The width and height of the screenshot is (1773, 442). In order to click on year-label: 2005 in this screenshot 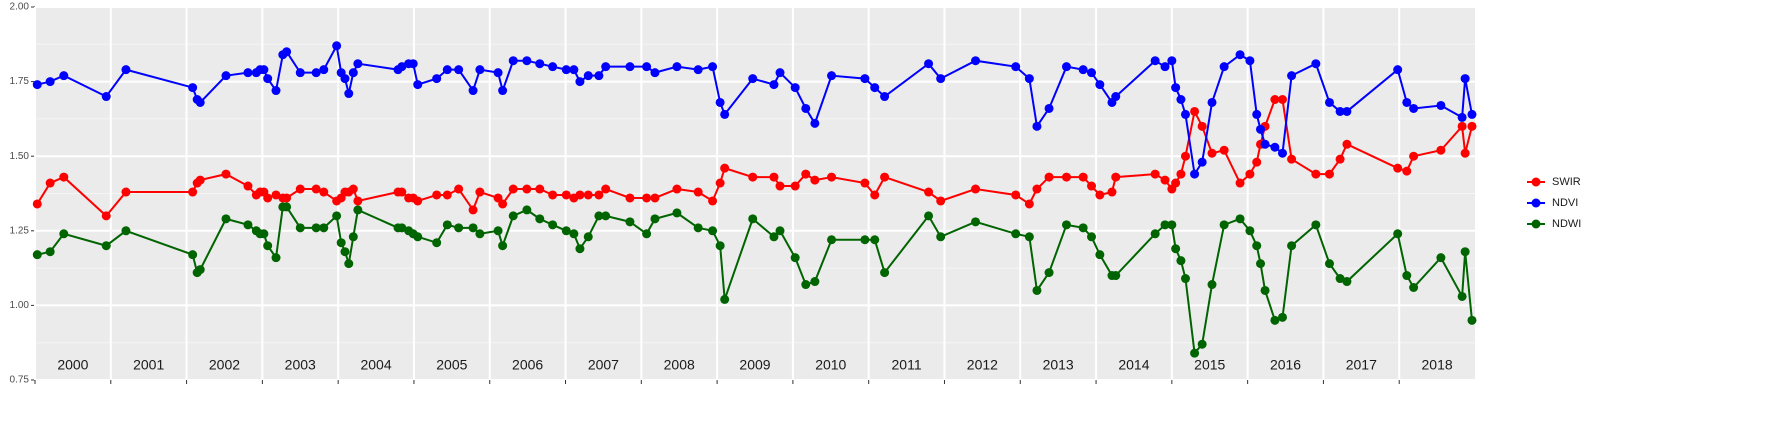, I will do `click(451, 365)`.